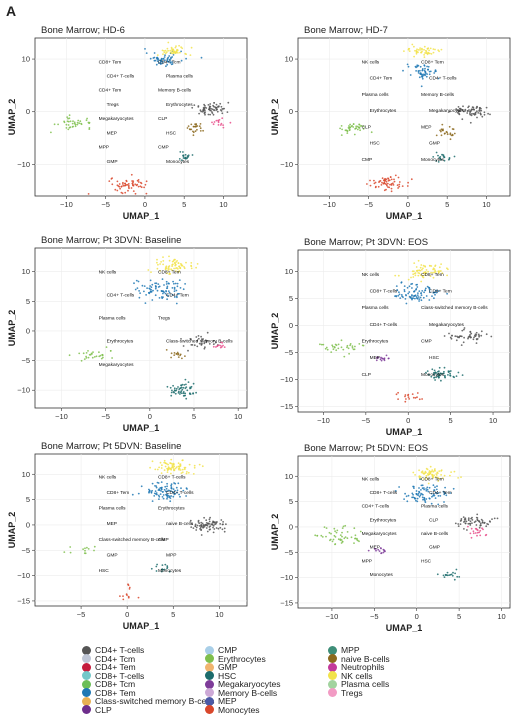 This screenshot has height=715, width=520. What do you see at coordinates (113, 650) in the screenshot?
I see `legend-item: CD4+ T-cells` at bounding box center [113, 650].